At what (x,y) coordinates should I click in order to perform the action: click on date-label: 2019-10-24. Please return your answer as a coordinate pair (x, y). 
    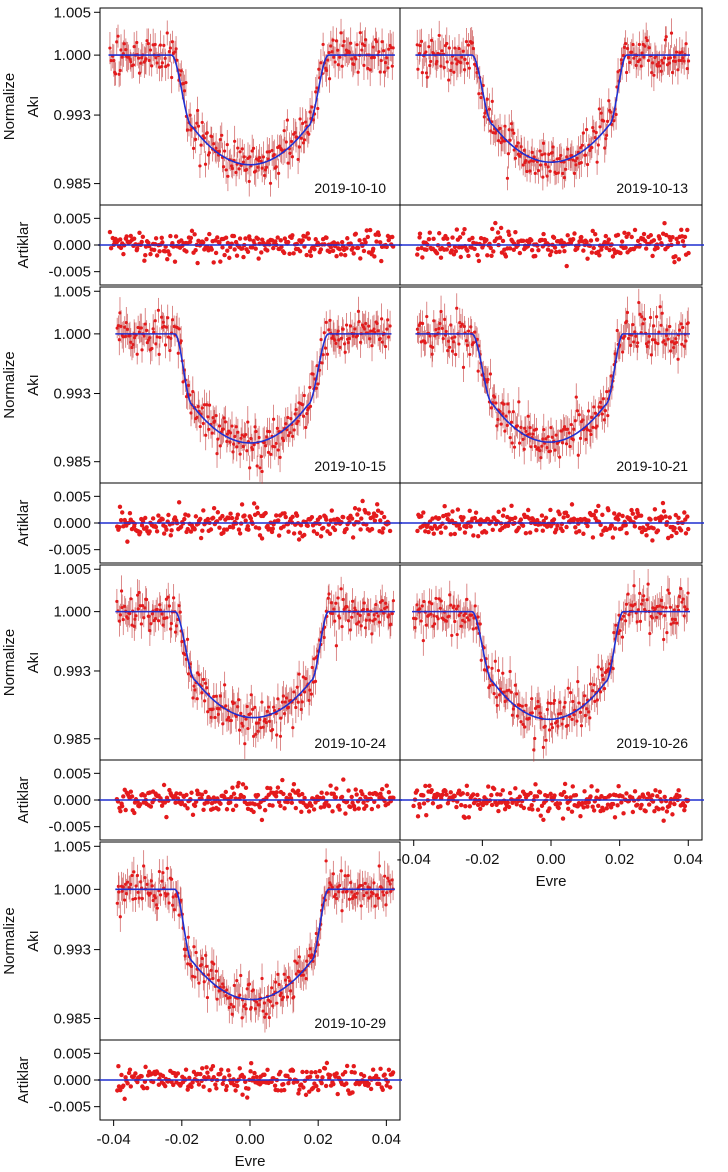
    Looking at the image, I should click on (350, 743).